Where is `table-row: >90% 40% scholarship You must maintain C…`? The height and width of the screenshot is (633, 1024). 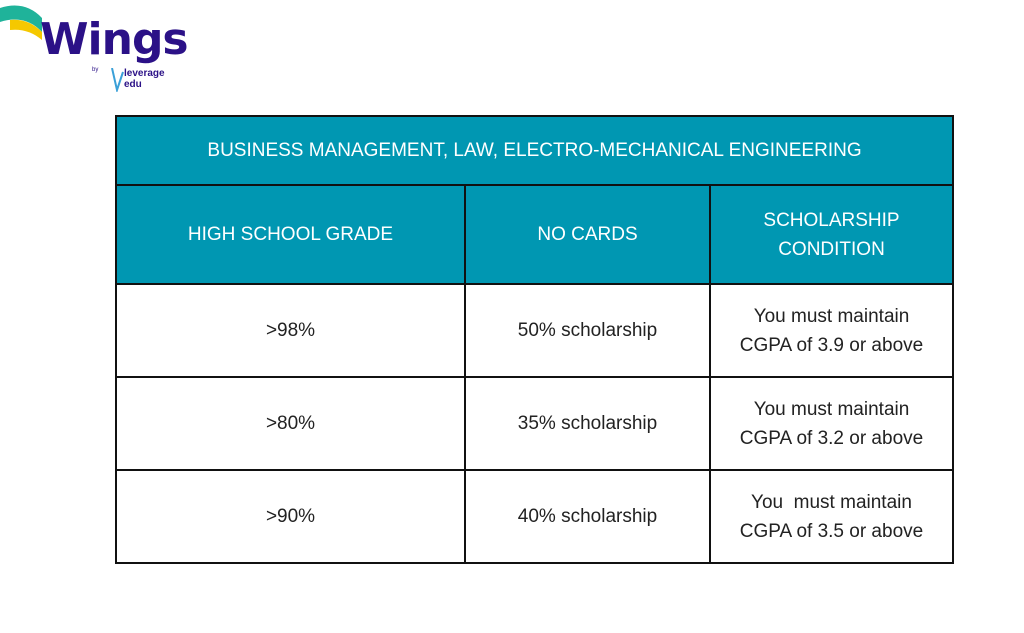
table-row: >90% 40% scholarship You must maintain C… is located at coordinates (534, 516).